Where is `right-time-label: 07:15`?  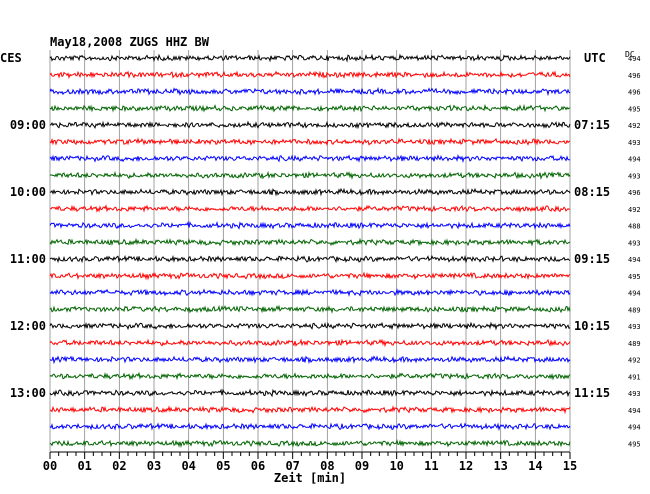 right-time-label: 07:15 is located at coordinates (592, 125).